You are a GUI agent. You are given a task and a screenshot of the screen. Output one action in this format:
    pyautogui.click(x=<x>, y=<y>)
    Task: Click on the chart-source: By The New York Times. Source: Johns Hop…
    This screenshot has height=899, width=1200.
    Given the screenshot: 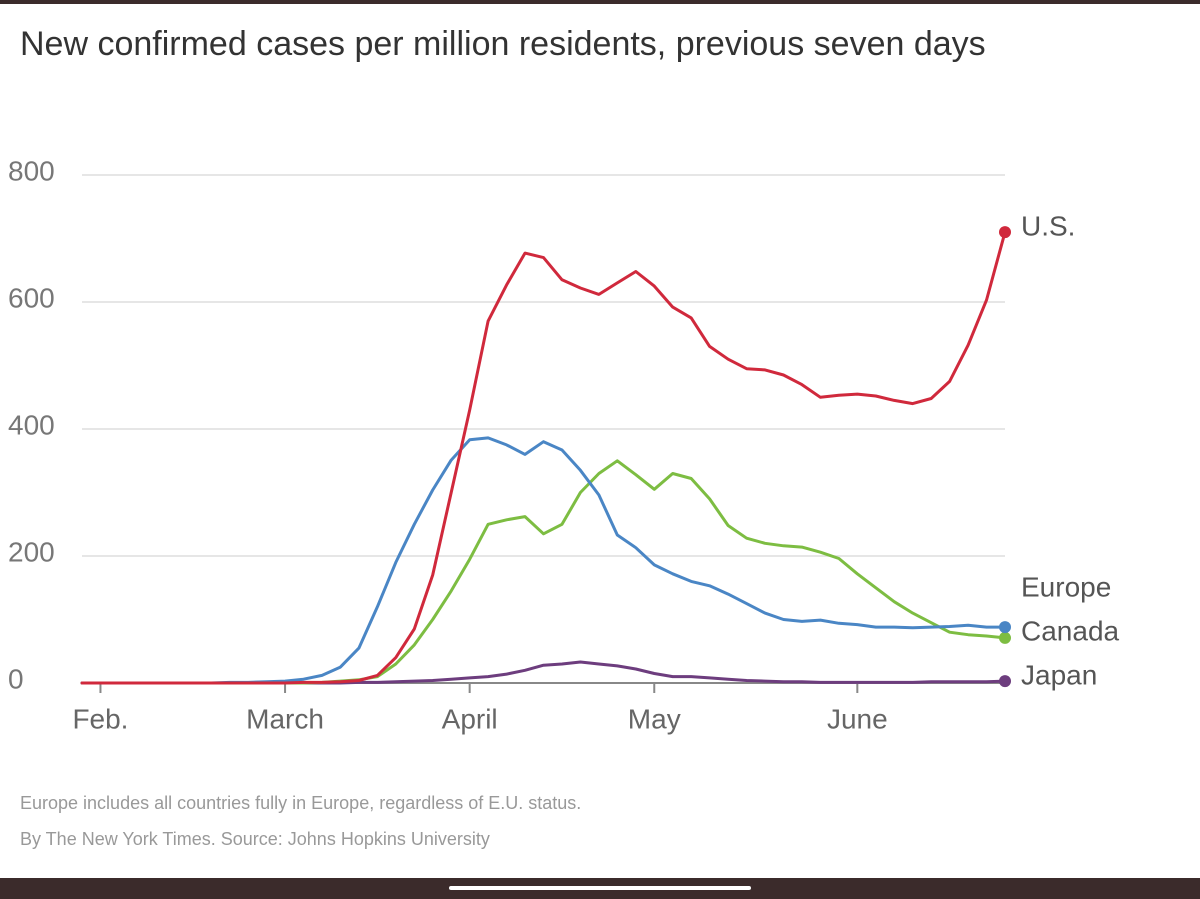 What is the action you would take?
    pyautogui.click(x=255, y=839)
    